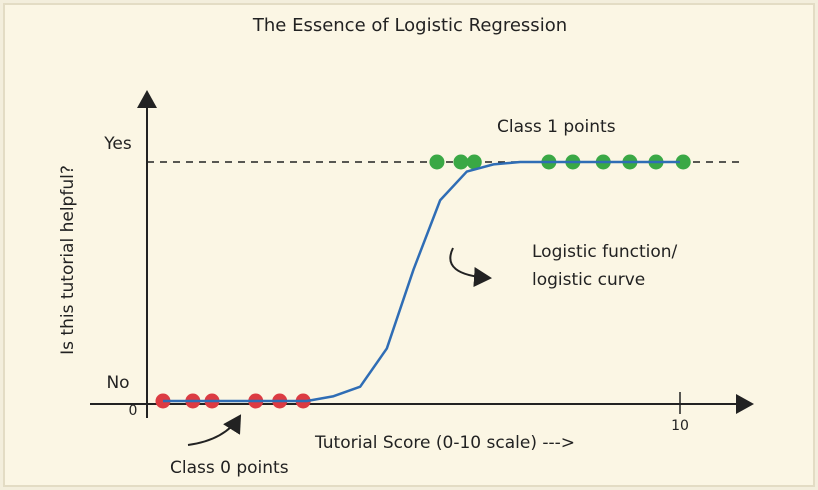 This screenshot has height=490, width=818. What do you see at coordinates (133, 411) in the screenshot?
I see `x-tick-label: 0` at bounding box center [133, 411].